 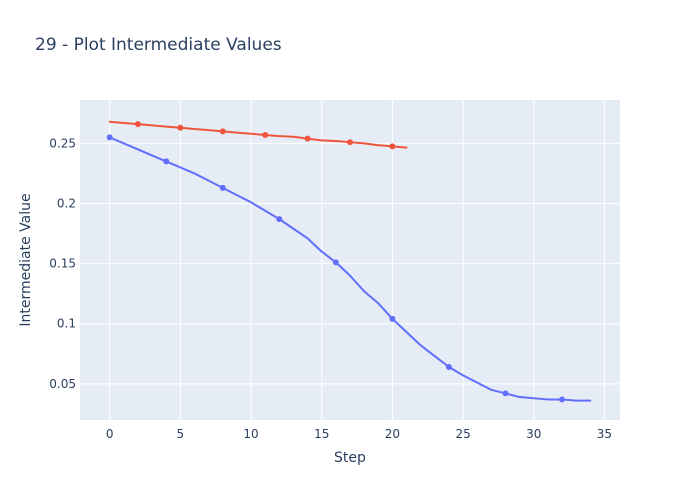 What do you see at coordinates (110, 434) in the screenshot?
I see `x-tick-label: 0` at bounding box center [110, 434].